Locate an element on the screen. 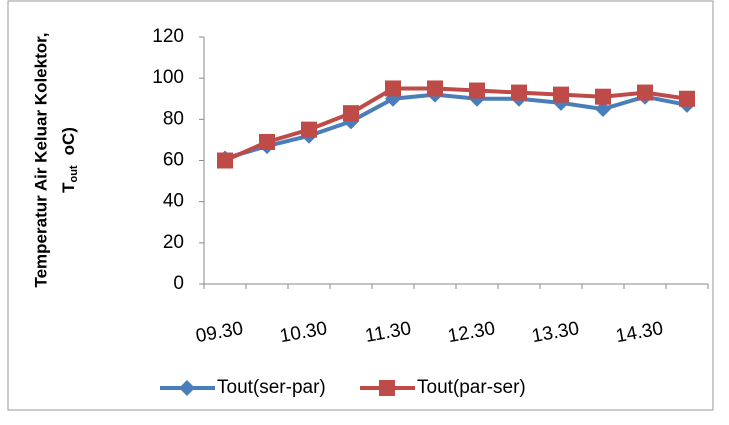 The height and width of the screenshot is (425, 729). y-tick-label: 0 is located at coordinates (178, 283).